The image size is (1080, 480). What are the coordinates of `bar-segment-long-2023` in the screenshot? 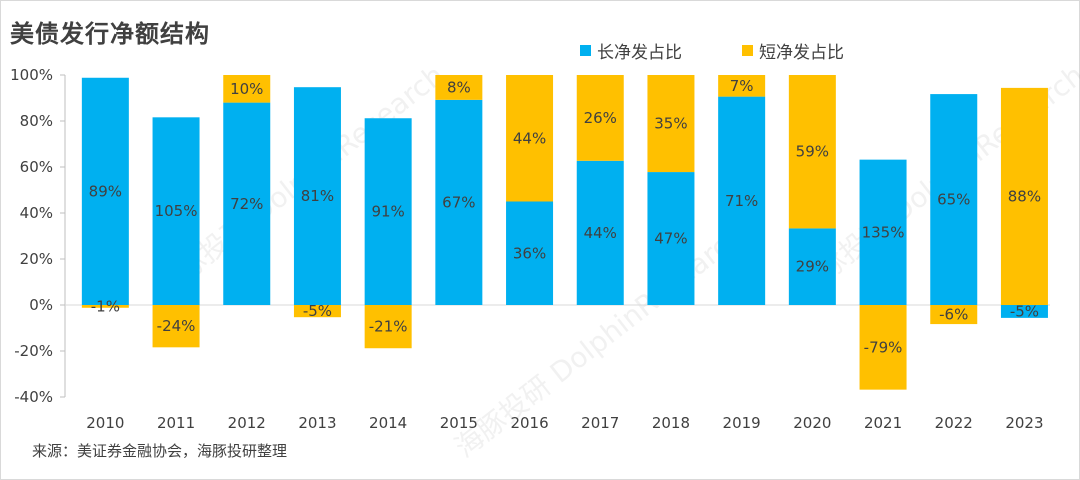 It's located at (1024, 311).